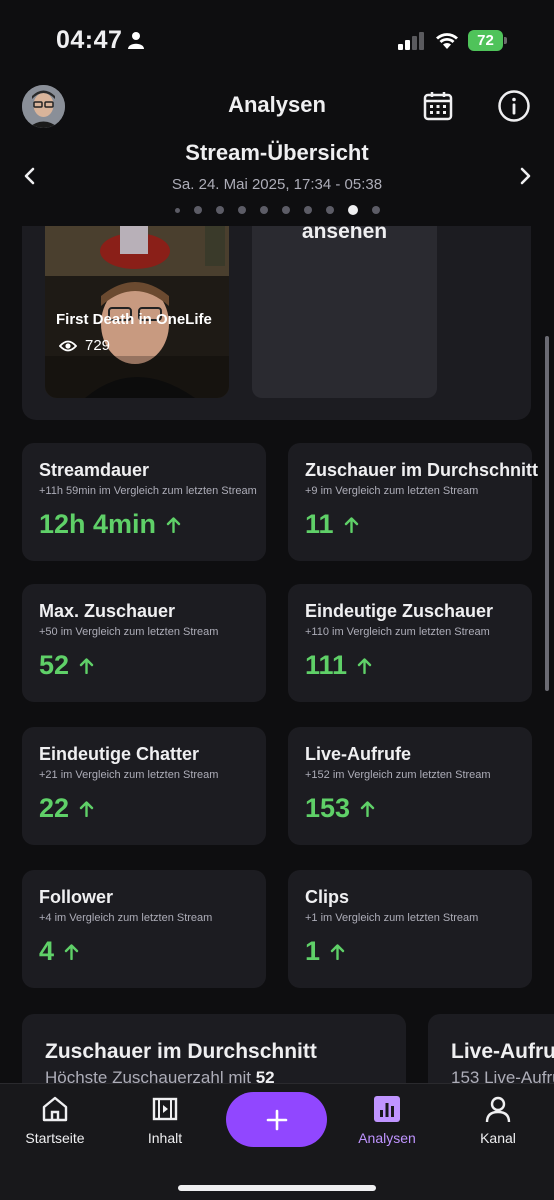  I want to click on avatar, so click(43, 106).